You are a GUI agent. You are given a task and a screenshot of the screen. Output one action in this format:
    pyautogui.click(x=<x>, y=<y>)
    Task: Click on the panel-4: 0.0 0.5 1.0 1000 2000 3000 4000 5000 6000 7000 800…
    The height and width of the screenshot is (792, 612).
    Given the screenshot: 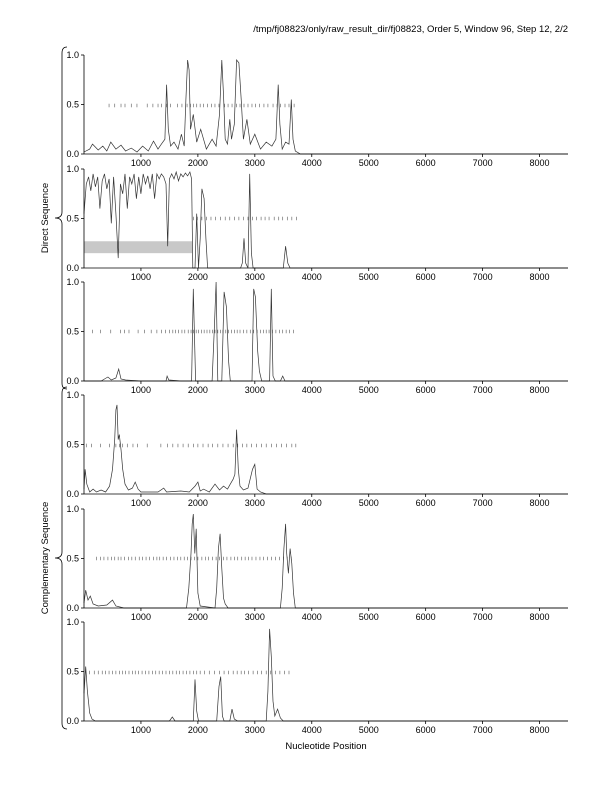 What is the action you would take?
    pyautogui.click(x=317, y=449)
    